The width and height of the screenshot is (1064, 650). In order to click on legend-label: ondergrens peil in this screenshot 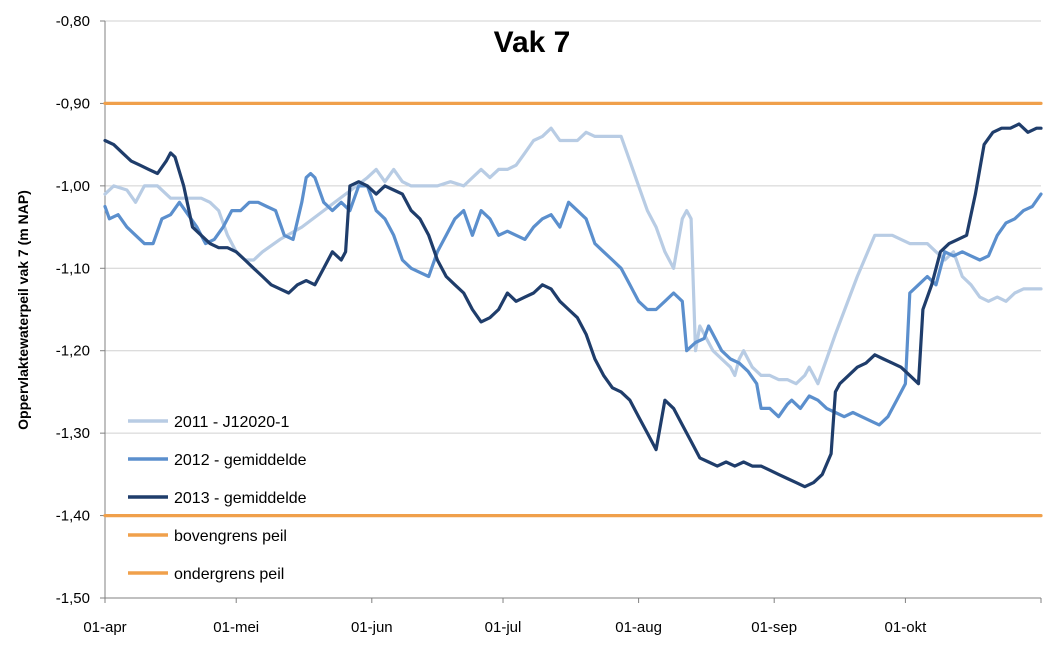, I will do `click(229, 574)`.